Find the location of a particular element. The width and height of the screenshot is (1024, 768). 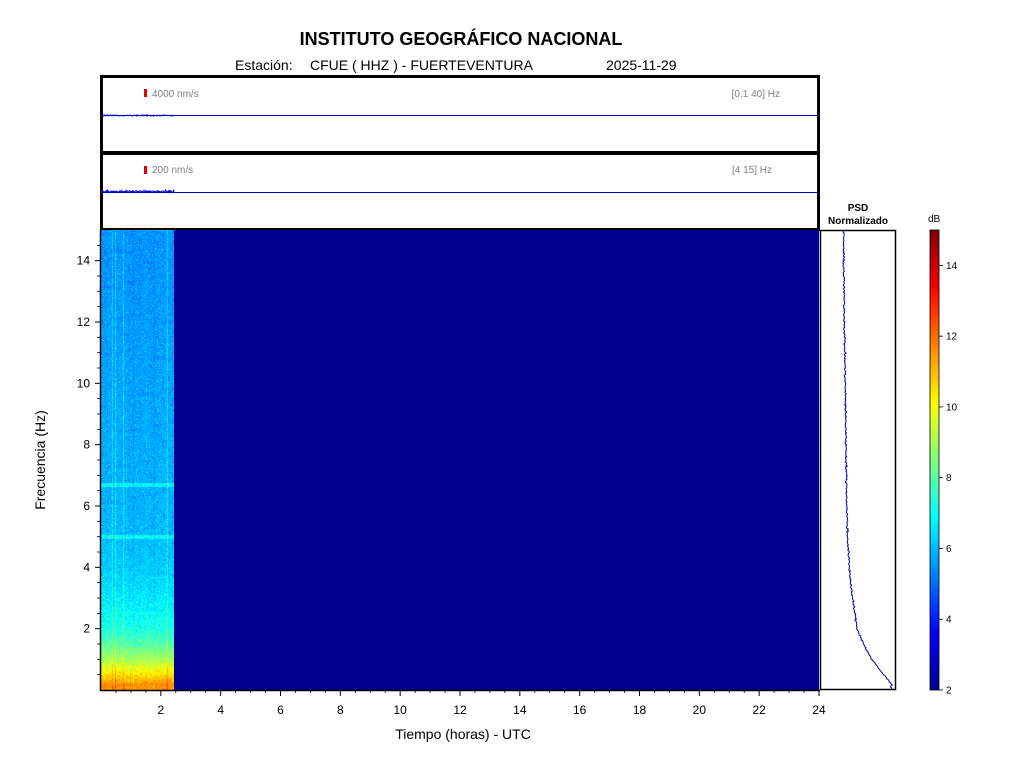

y-axis-ticks: 2 4 6 8 10 12 14 is located at coordinates (89, 460).